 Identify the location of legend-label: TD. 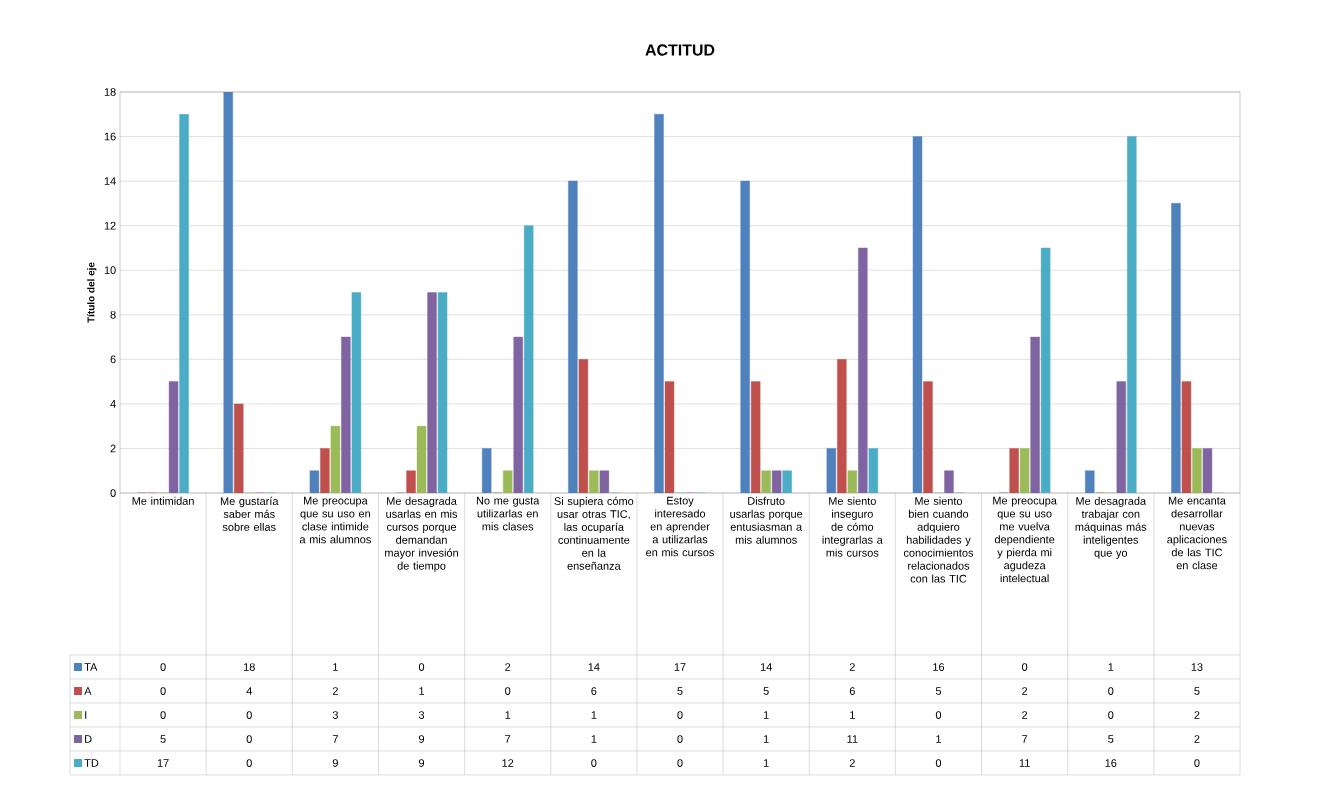
(91, 763).